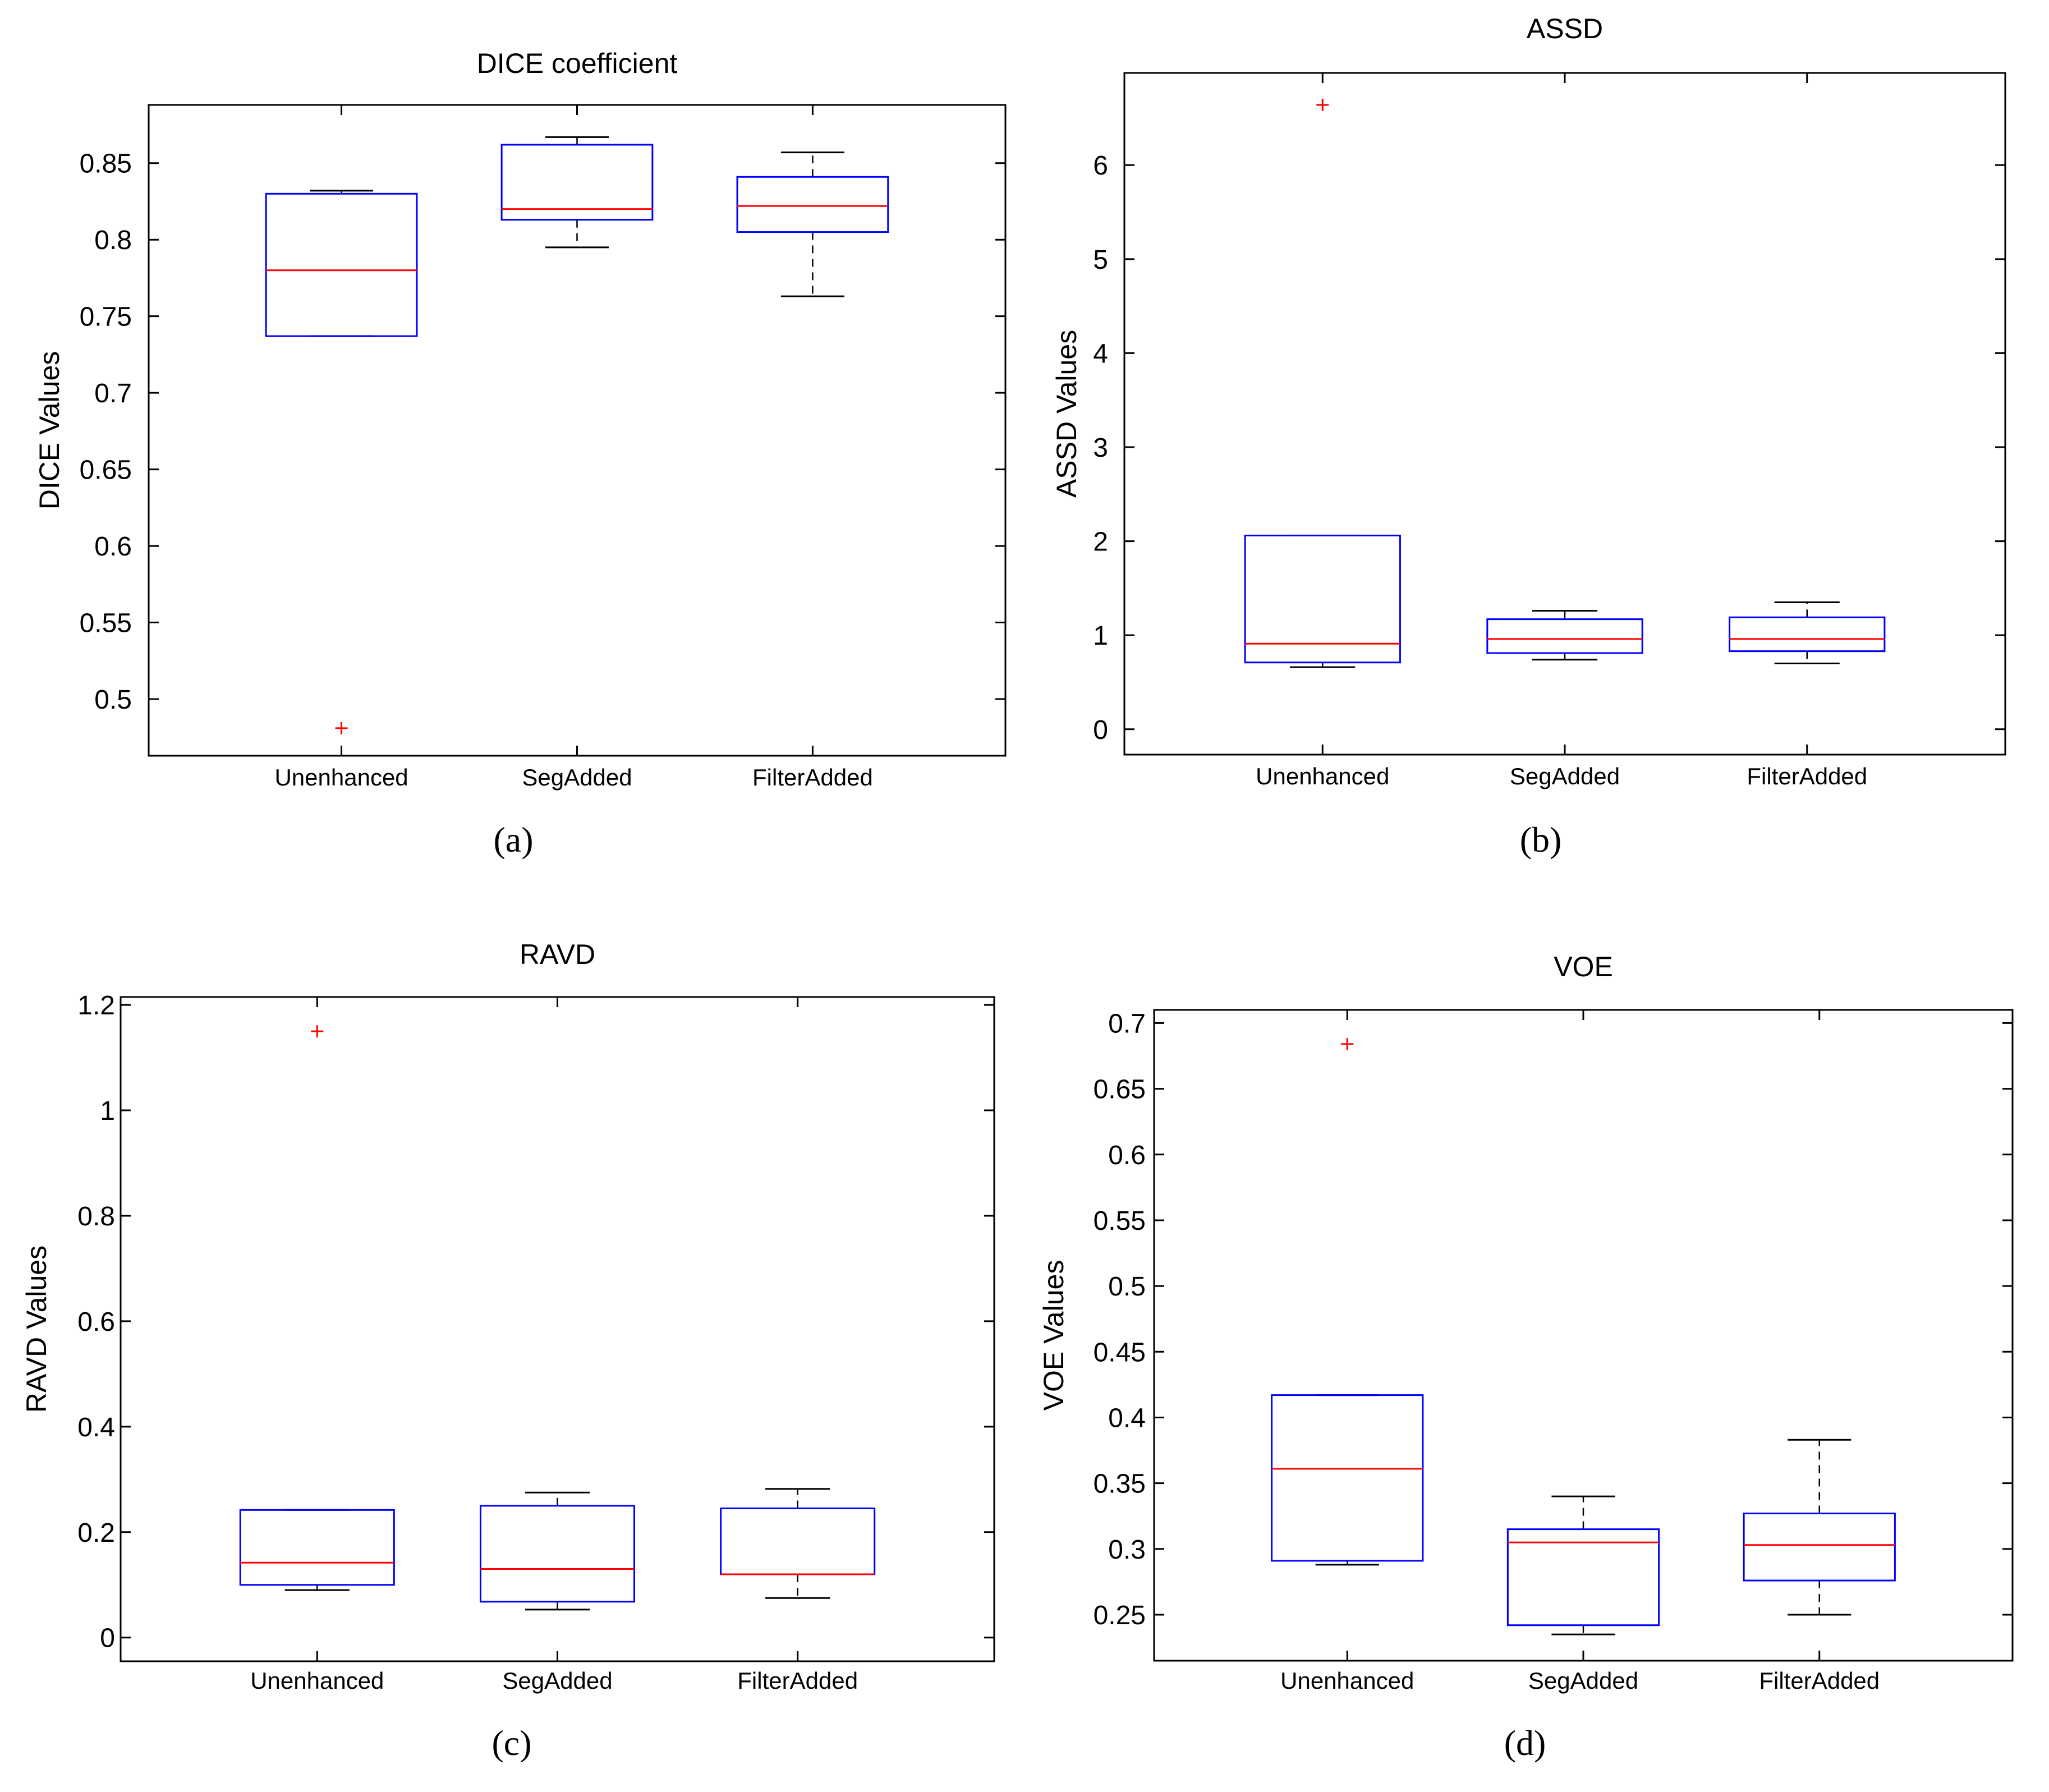 This screenshot has height=1792, width=2049. What do you see at coordinates (558, 954) in the screenshot?
I see `chart-title: RAVD` at bounding box center [558, 954].